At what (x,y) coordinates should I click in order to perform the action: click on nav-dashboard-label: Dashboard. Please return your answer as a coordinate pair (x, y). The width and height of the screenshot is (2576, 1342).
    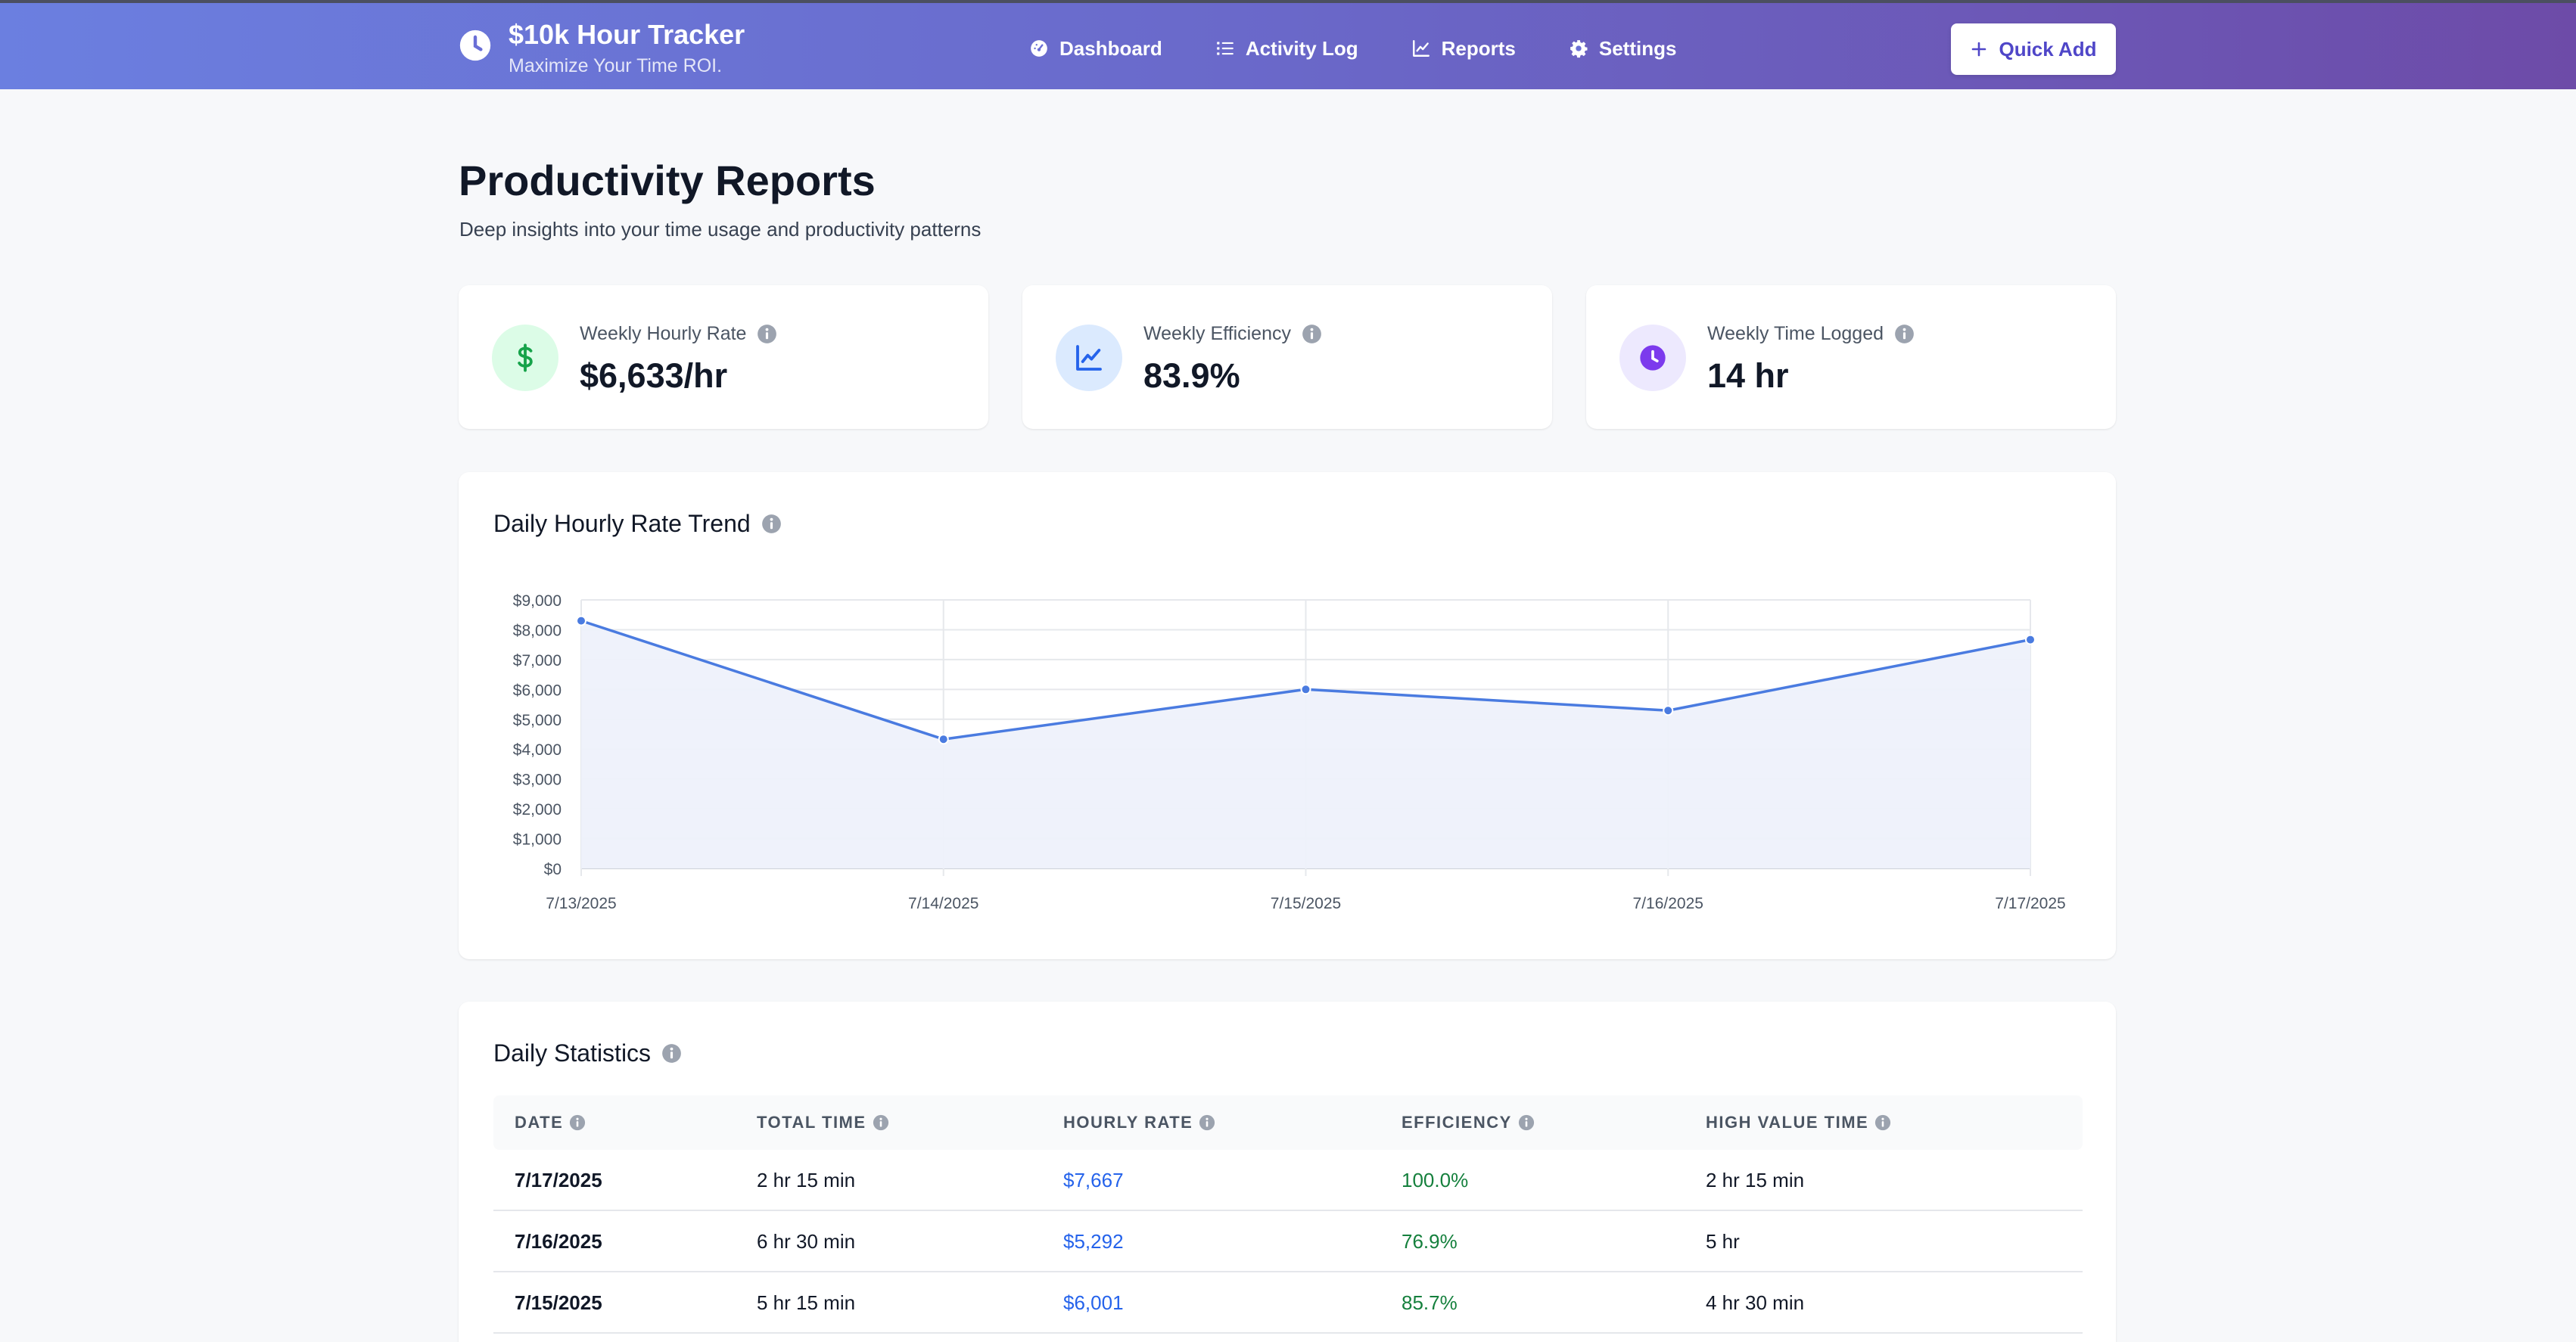
    Looking at the image, I should click on (1110, 48).